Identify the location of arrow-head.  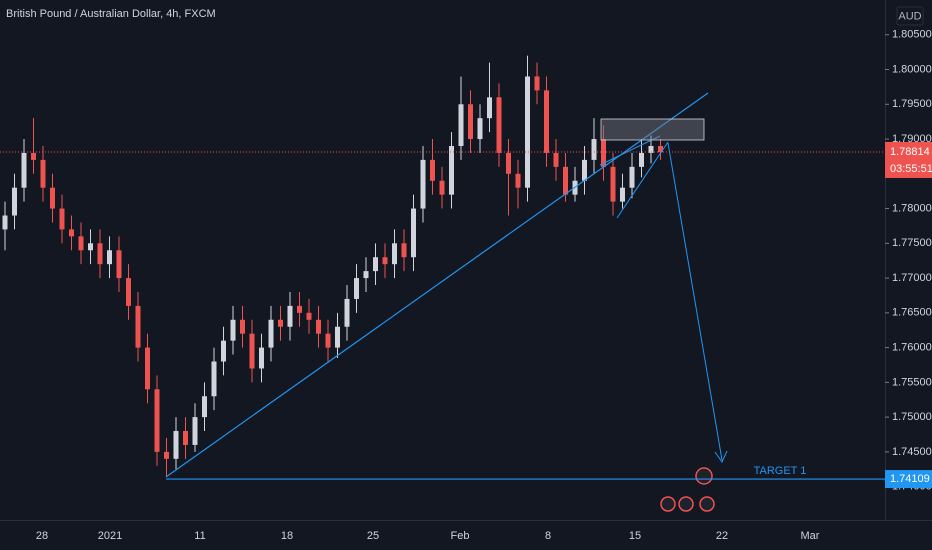
(721, 457).